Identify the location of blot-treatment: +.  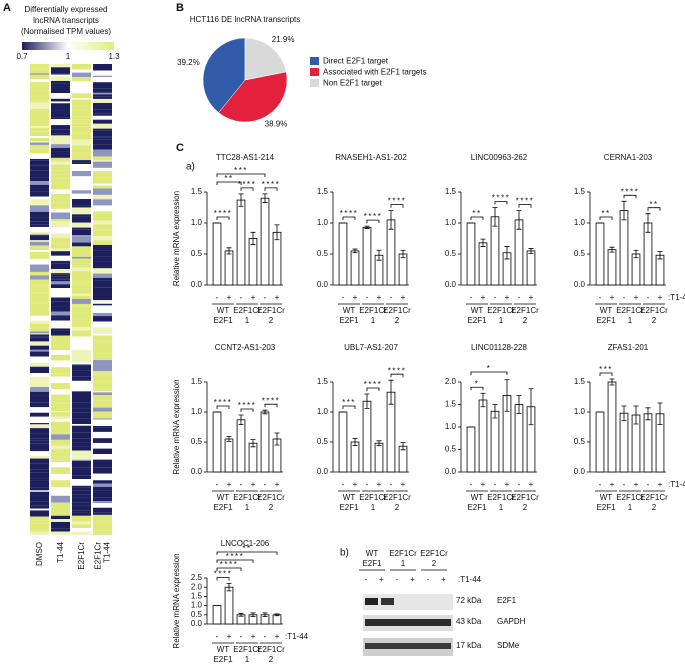
(412, 579).